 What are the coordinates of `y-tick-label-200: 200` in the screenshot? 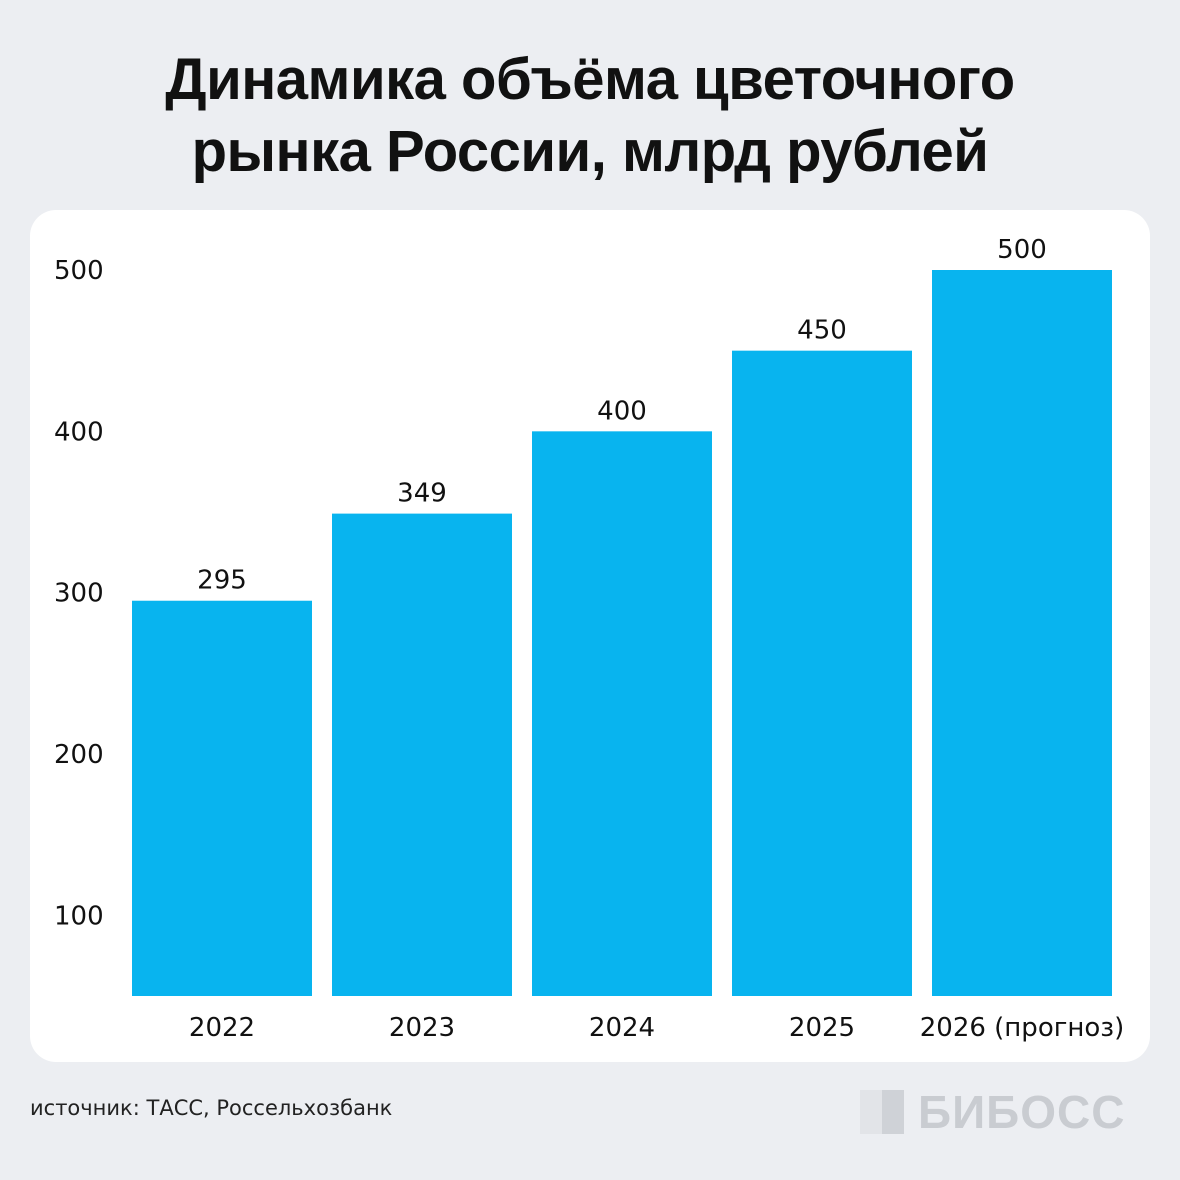 It's located at (79, 755).